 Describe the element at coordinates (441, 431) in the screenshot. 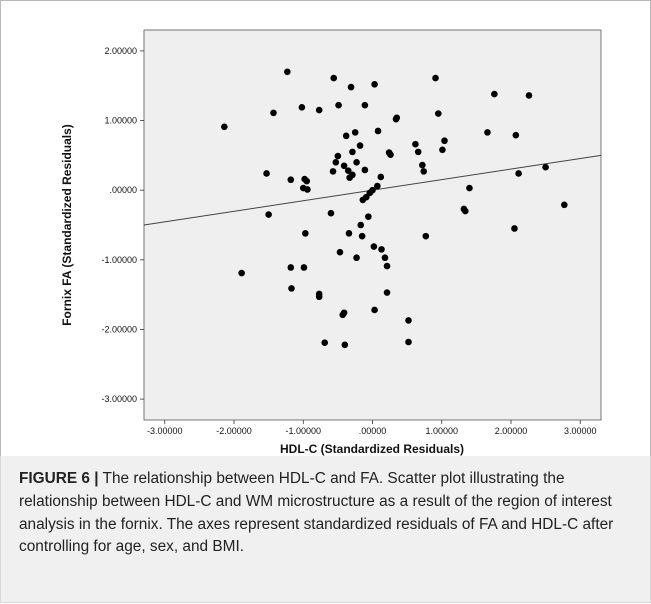

I see `x-tick-label: 1.00000` at that location.